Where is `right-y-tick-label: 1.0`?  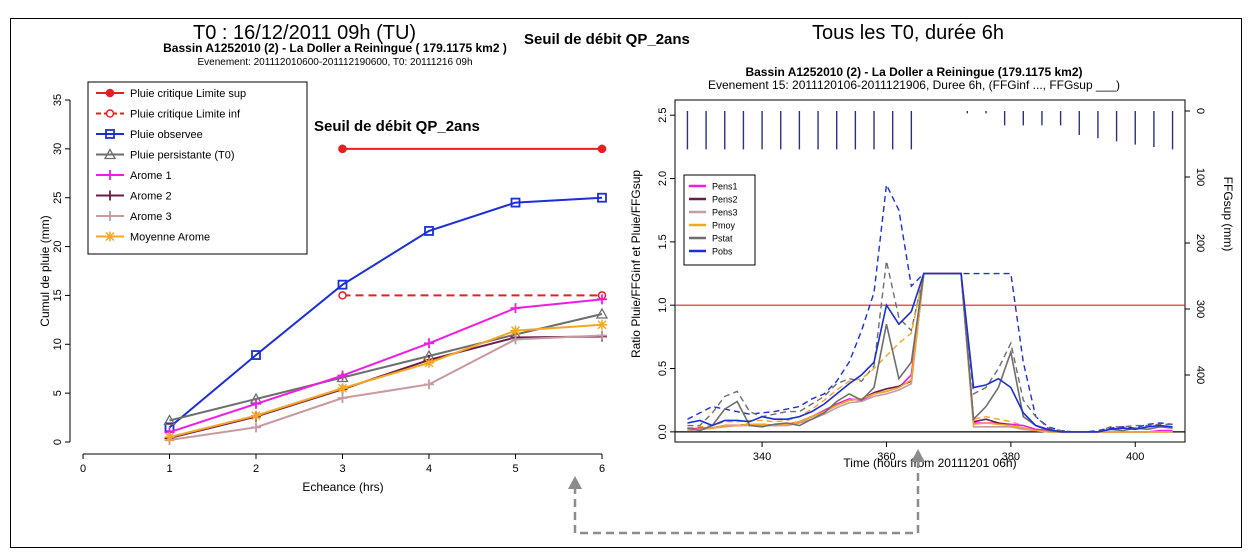
right-y-tick-label: 1.0 is located at coordinates (663, 305).